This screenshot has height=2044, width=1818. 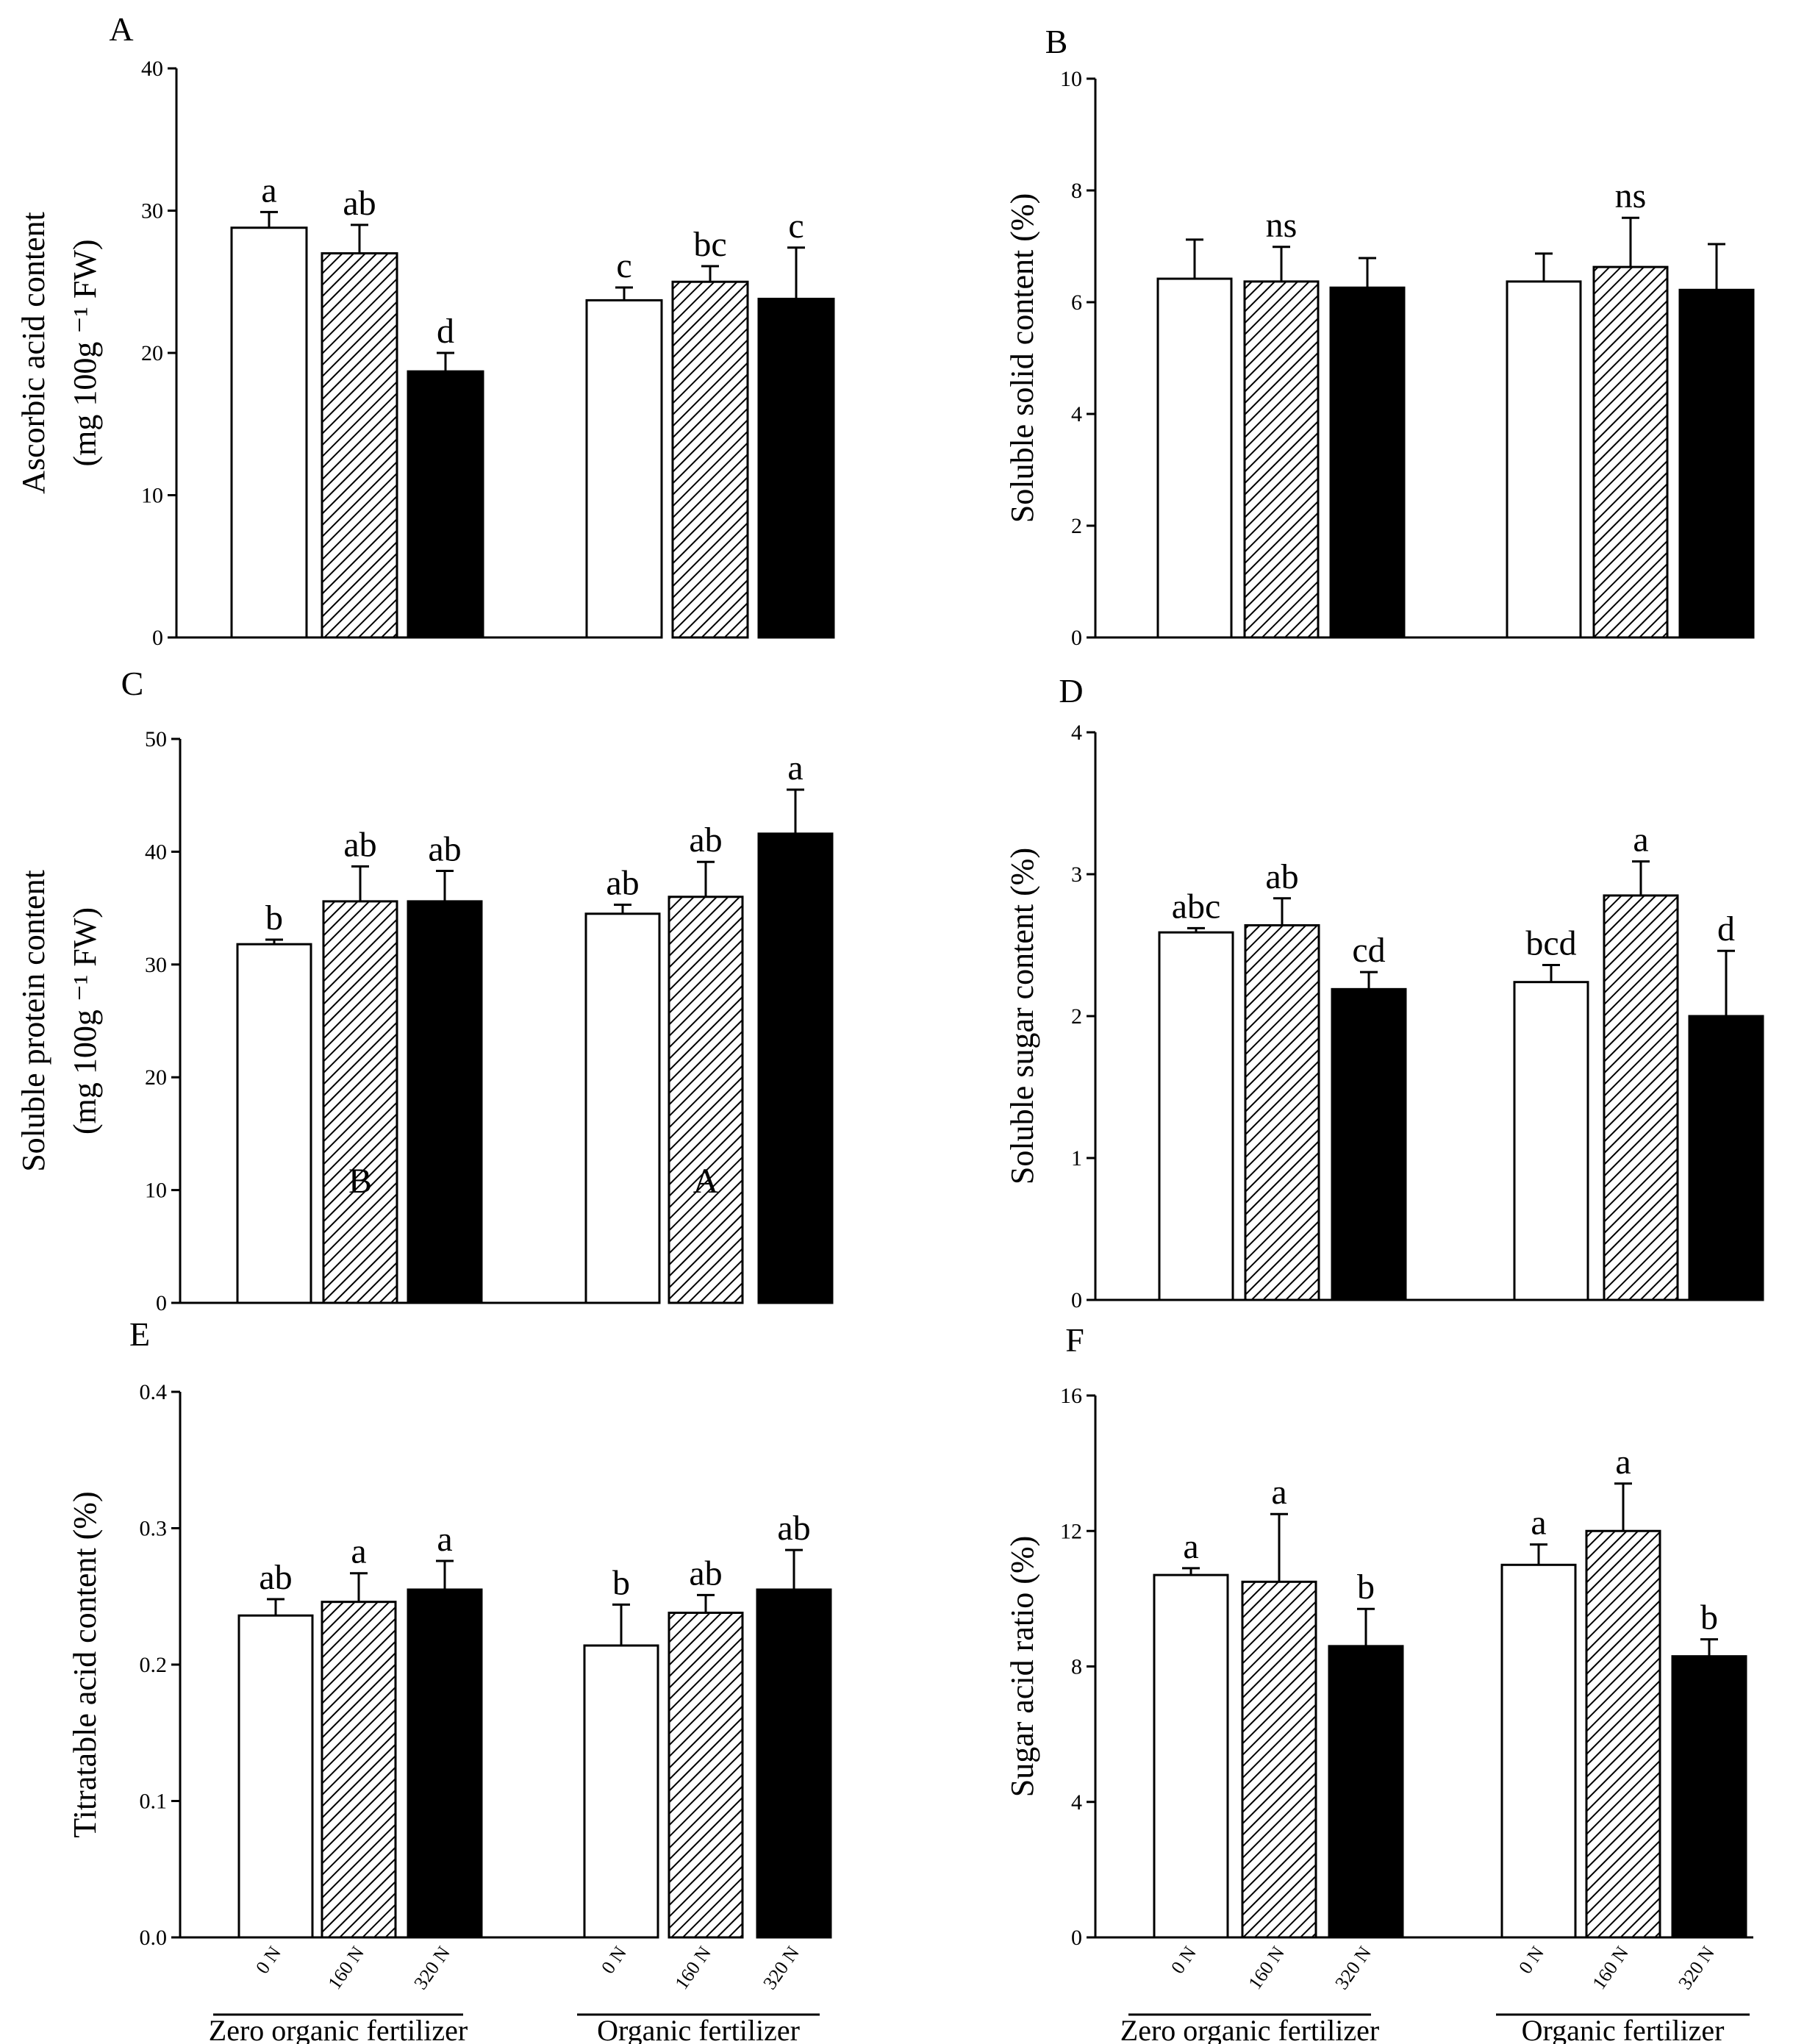 What do you see at coordinates (154, 1802) in the screenshot?
I see `y-tick-label: 0.1` at bounding box center [154, 1802].